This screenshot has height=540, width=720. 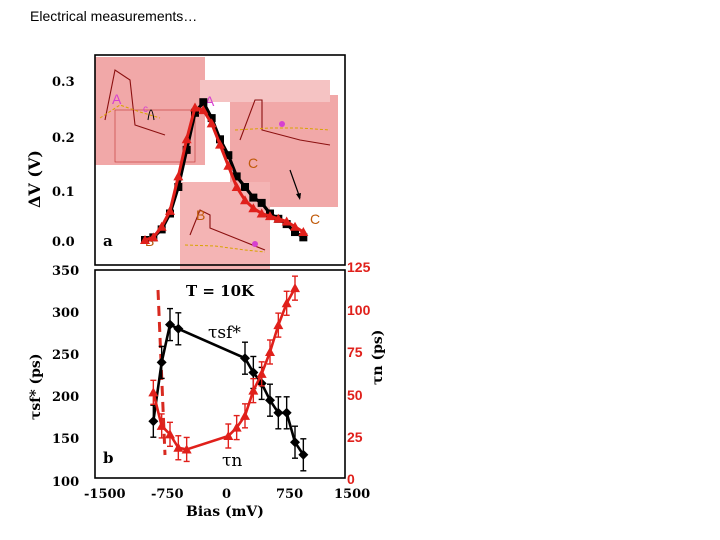 I want to click on annotation-C: C, so click(x=315, y=219).